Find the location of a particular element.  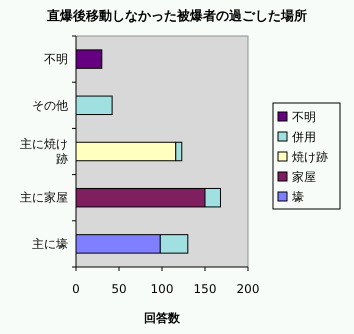

x-axis-title: 回答数 is located at coordinates (162, 318).